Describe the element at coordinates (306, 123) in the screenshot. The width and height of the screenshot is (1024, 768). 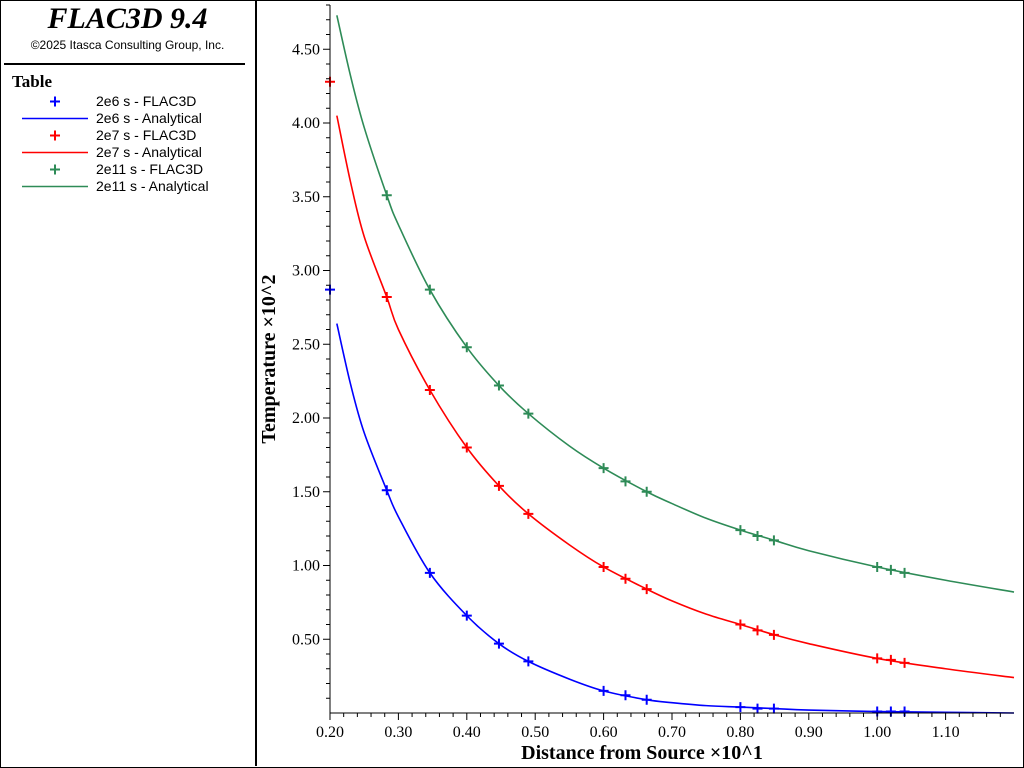
I see `y-tick-label: 4.00` at that location.